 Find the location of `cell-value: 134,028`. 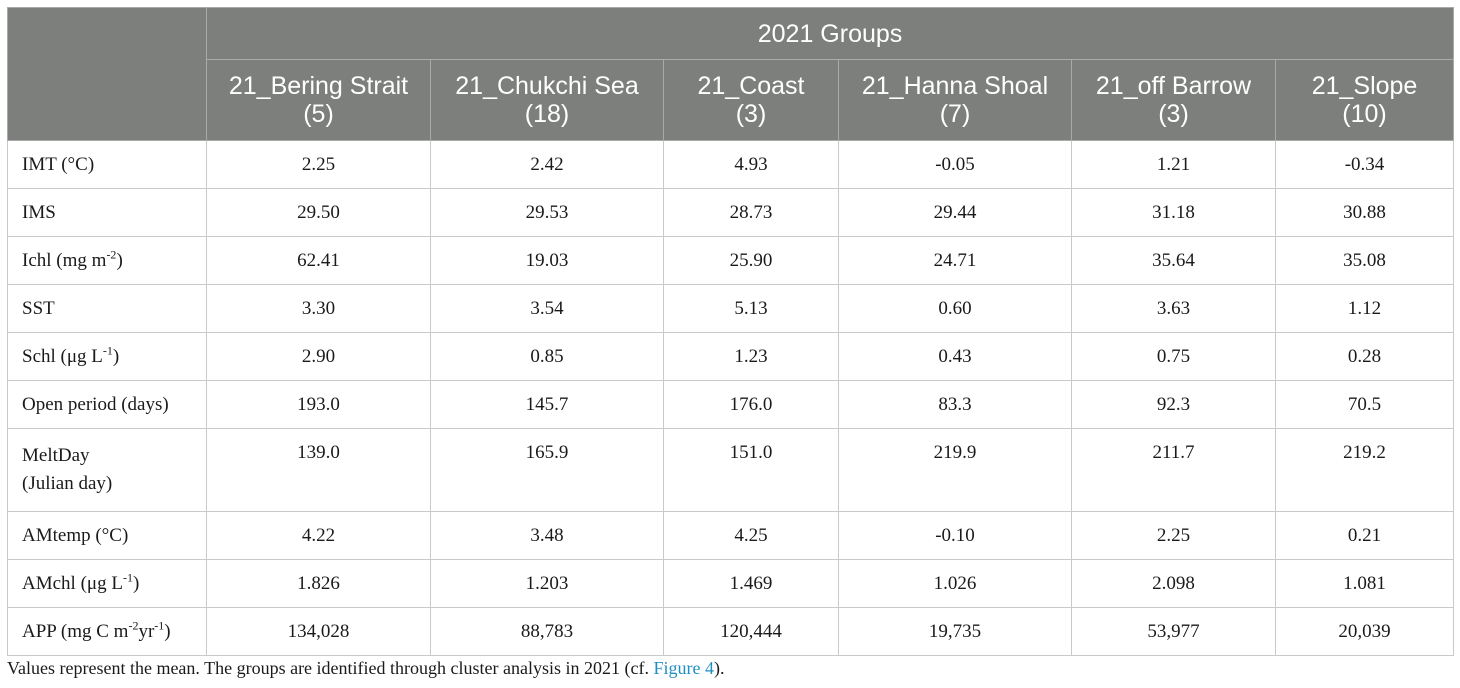

cell-value: 134,028 is located at coordinates (318, 631).